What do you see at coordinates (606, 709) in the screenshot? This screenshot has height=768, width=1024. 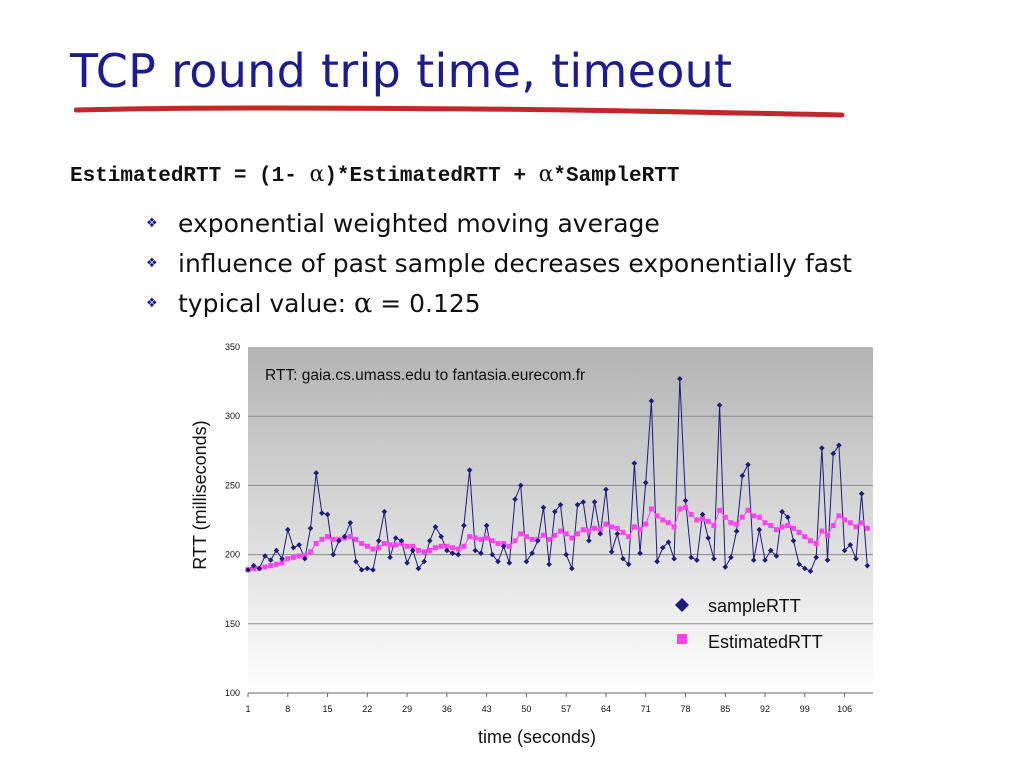 I see `x-tick-label: 64` at bounding box center [606, 709].